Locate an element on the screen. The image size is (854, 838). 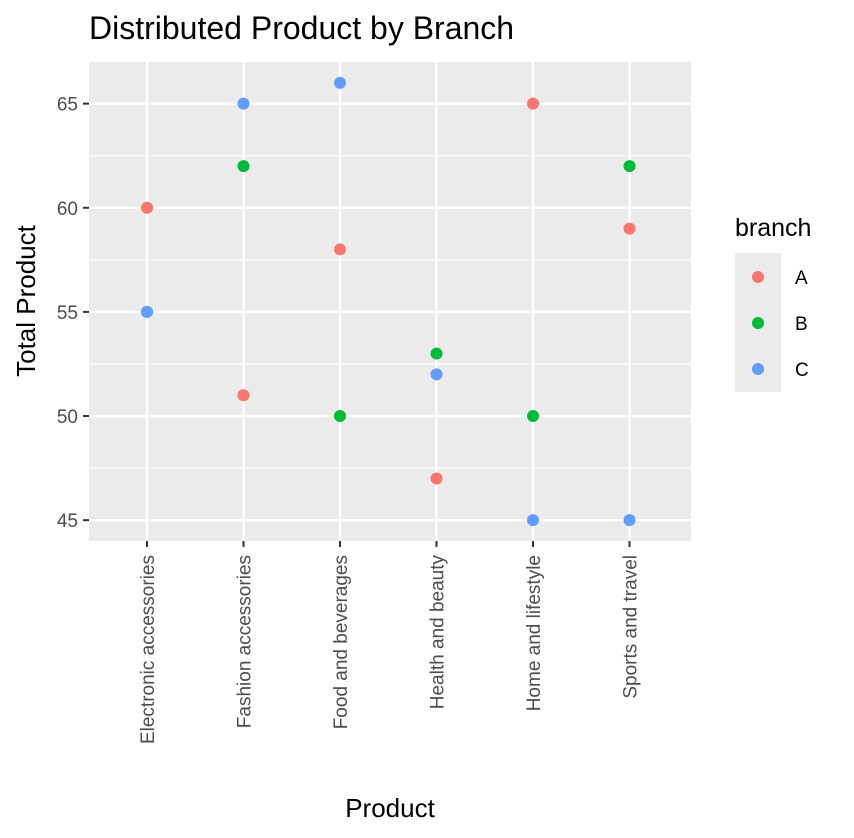
legend-items: A B C is located at coordinates (780, 324).